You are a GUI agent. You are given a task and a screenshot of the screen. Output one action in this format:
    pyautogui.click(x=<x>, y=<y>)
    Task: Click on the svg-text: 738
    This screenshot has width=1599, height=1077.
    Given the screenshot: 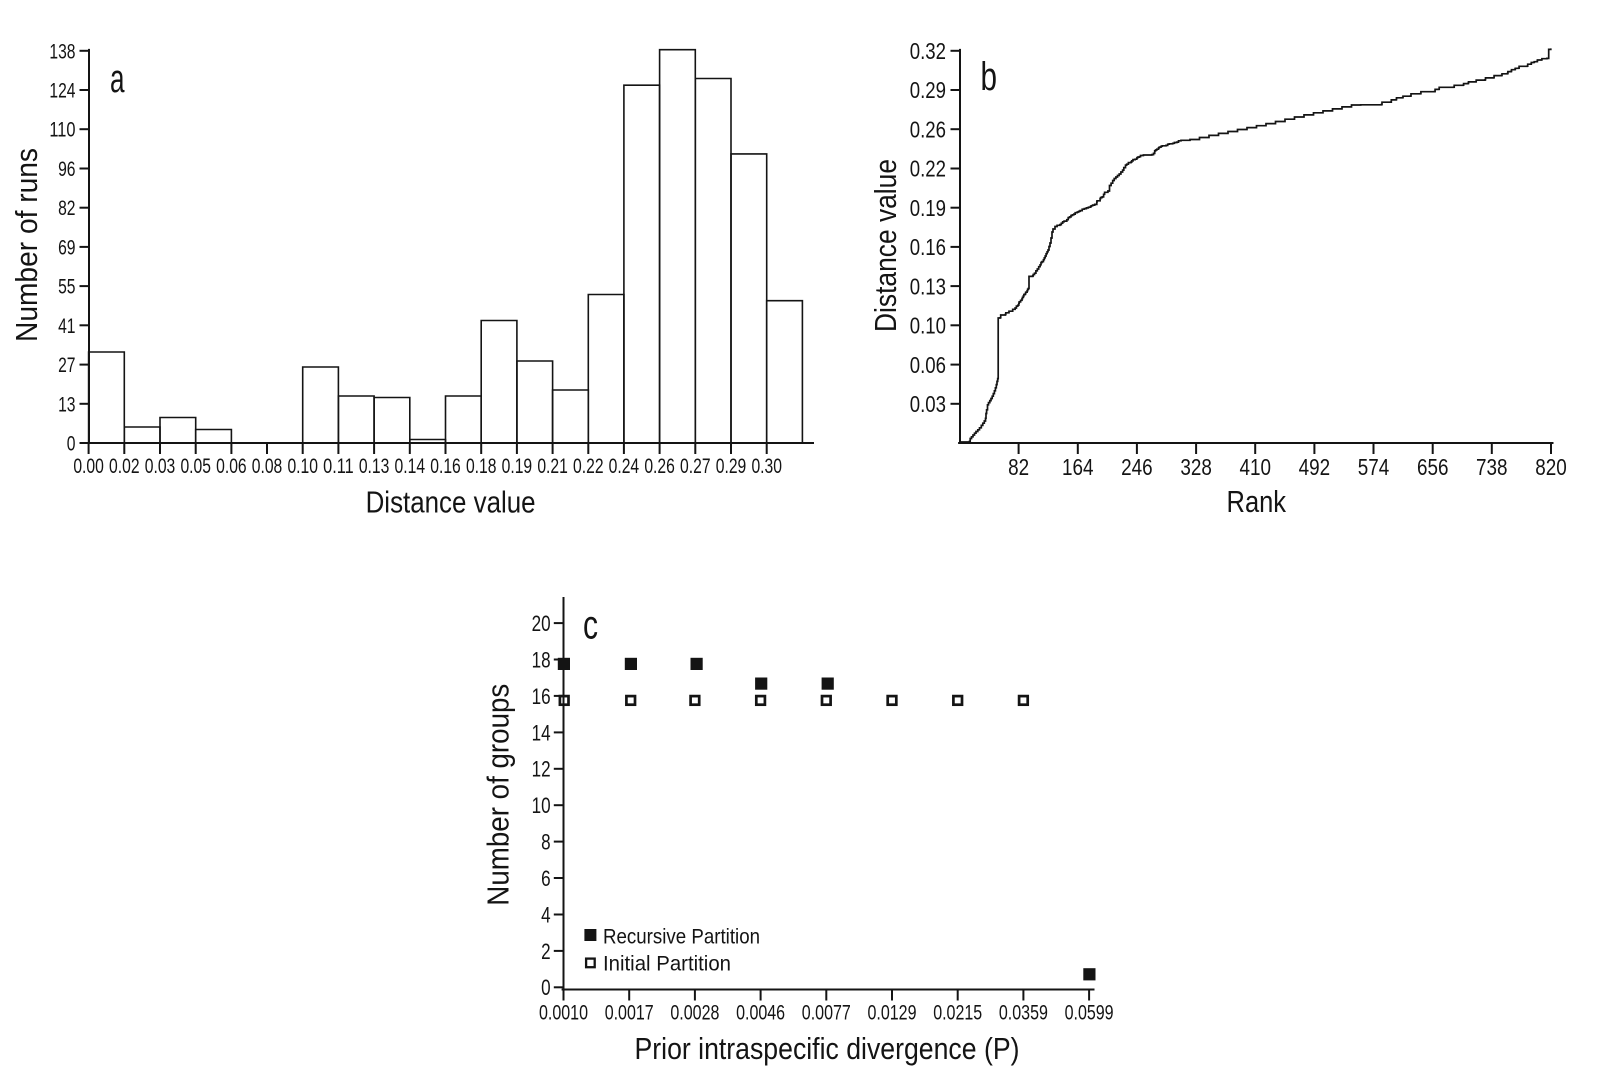 What is the action you would take?
    pyautogui.click(x=1492, y=467)
    